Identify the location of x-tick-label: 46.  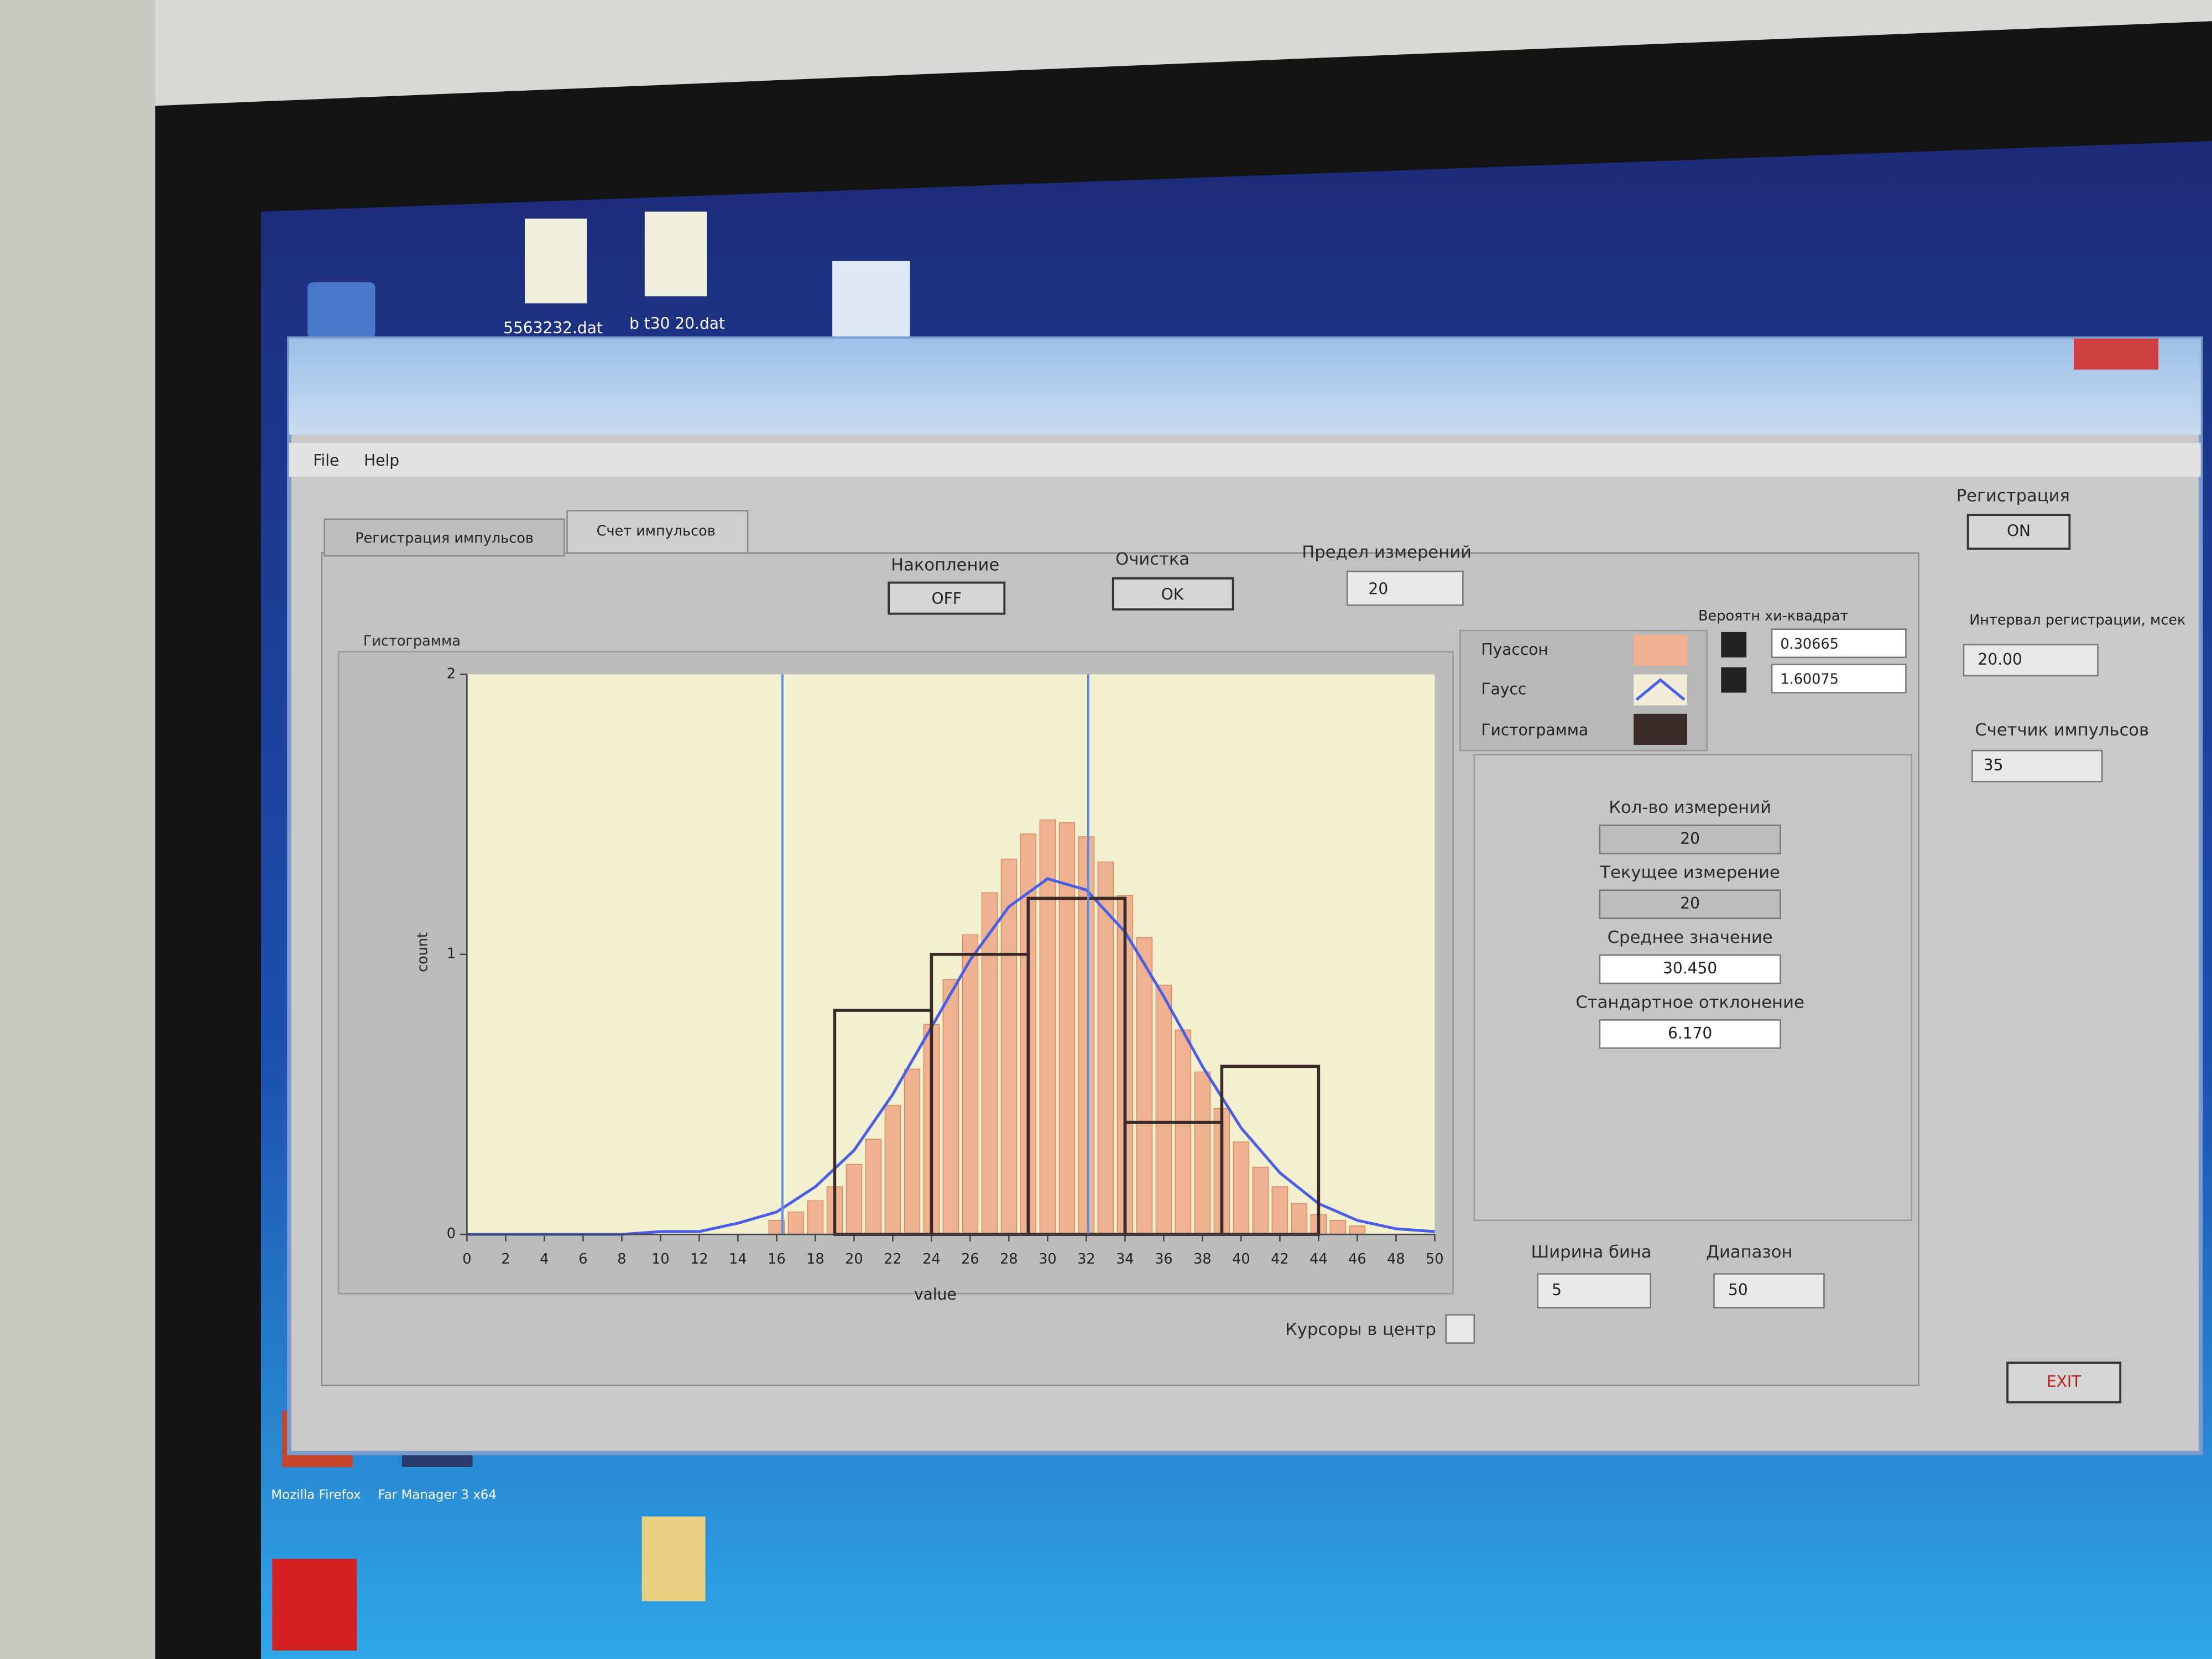
(1357, 1259).